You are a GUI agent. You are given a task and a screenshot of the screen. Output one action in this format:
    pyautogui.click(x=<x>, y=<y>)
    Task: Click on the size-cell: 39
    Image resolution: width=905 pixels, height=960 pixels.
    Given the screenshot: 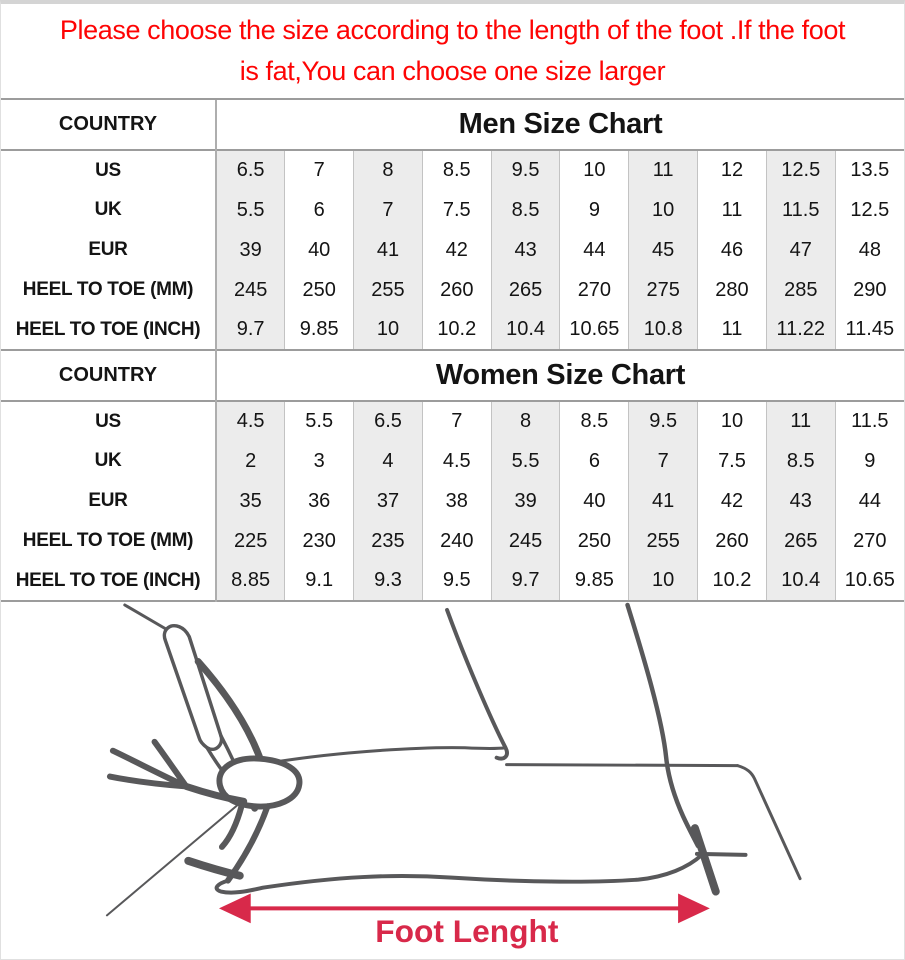 What is the action you would take?
    pyautogui.click(x=250, y=250)
    